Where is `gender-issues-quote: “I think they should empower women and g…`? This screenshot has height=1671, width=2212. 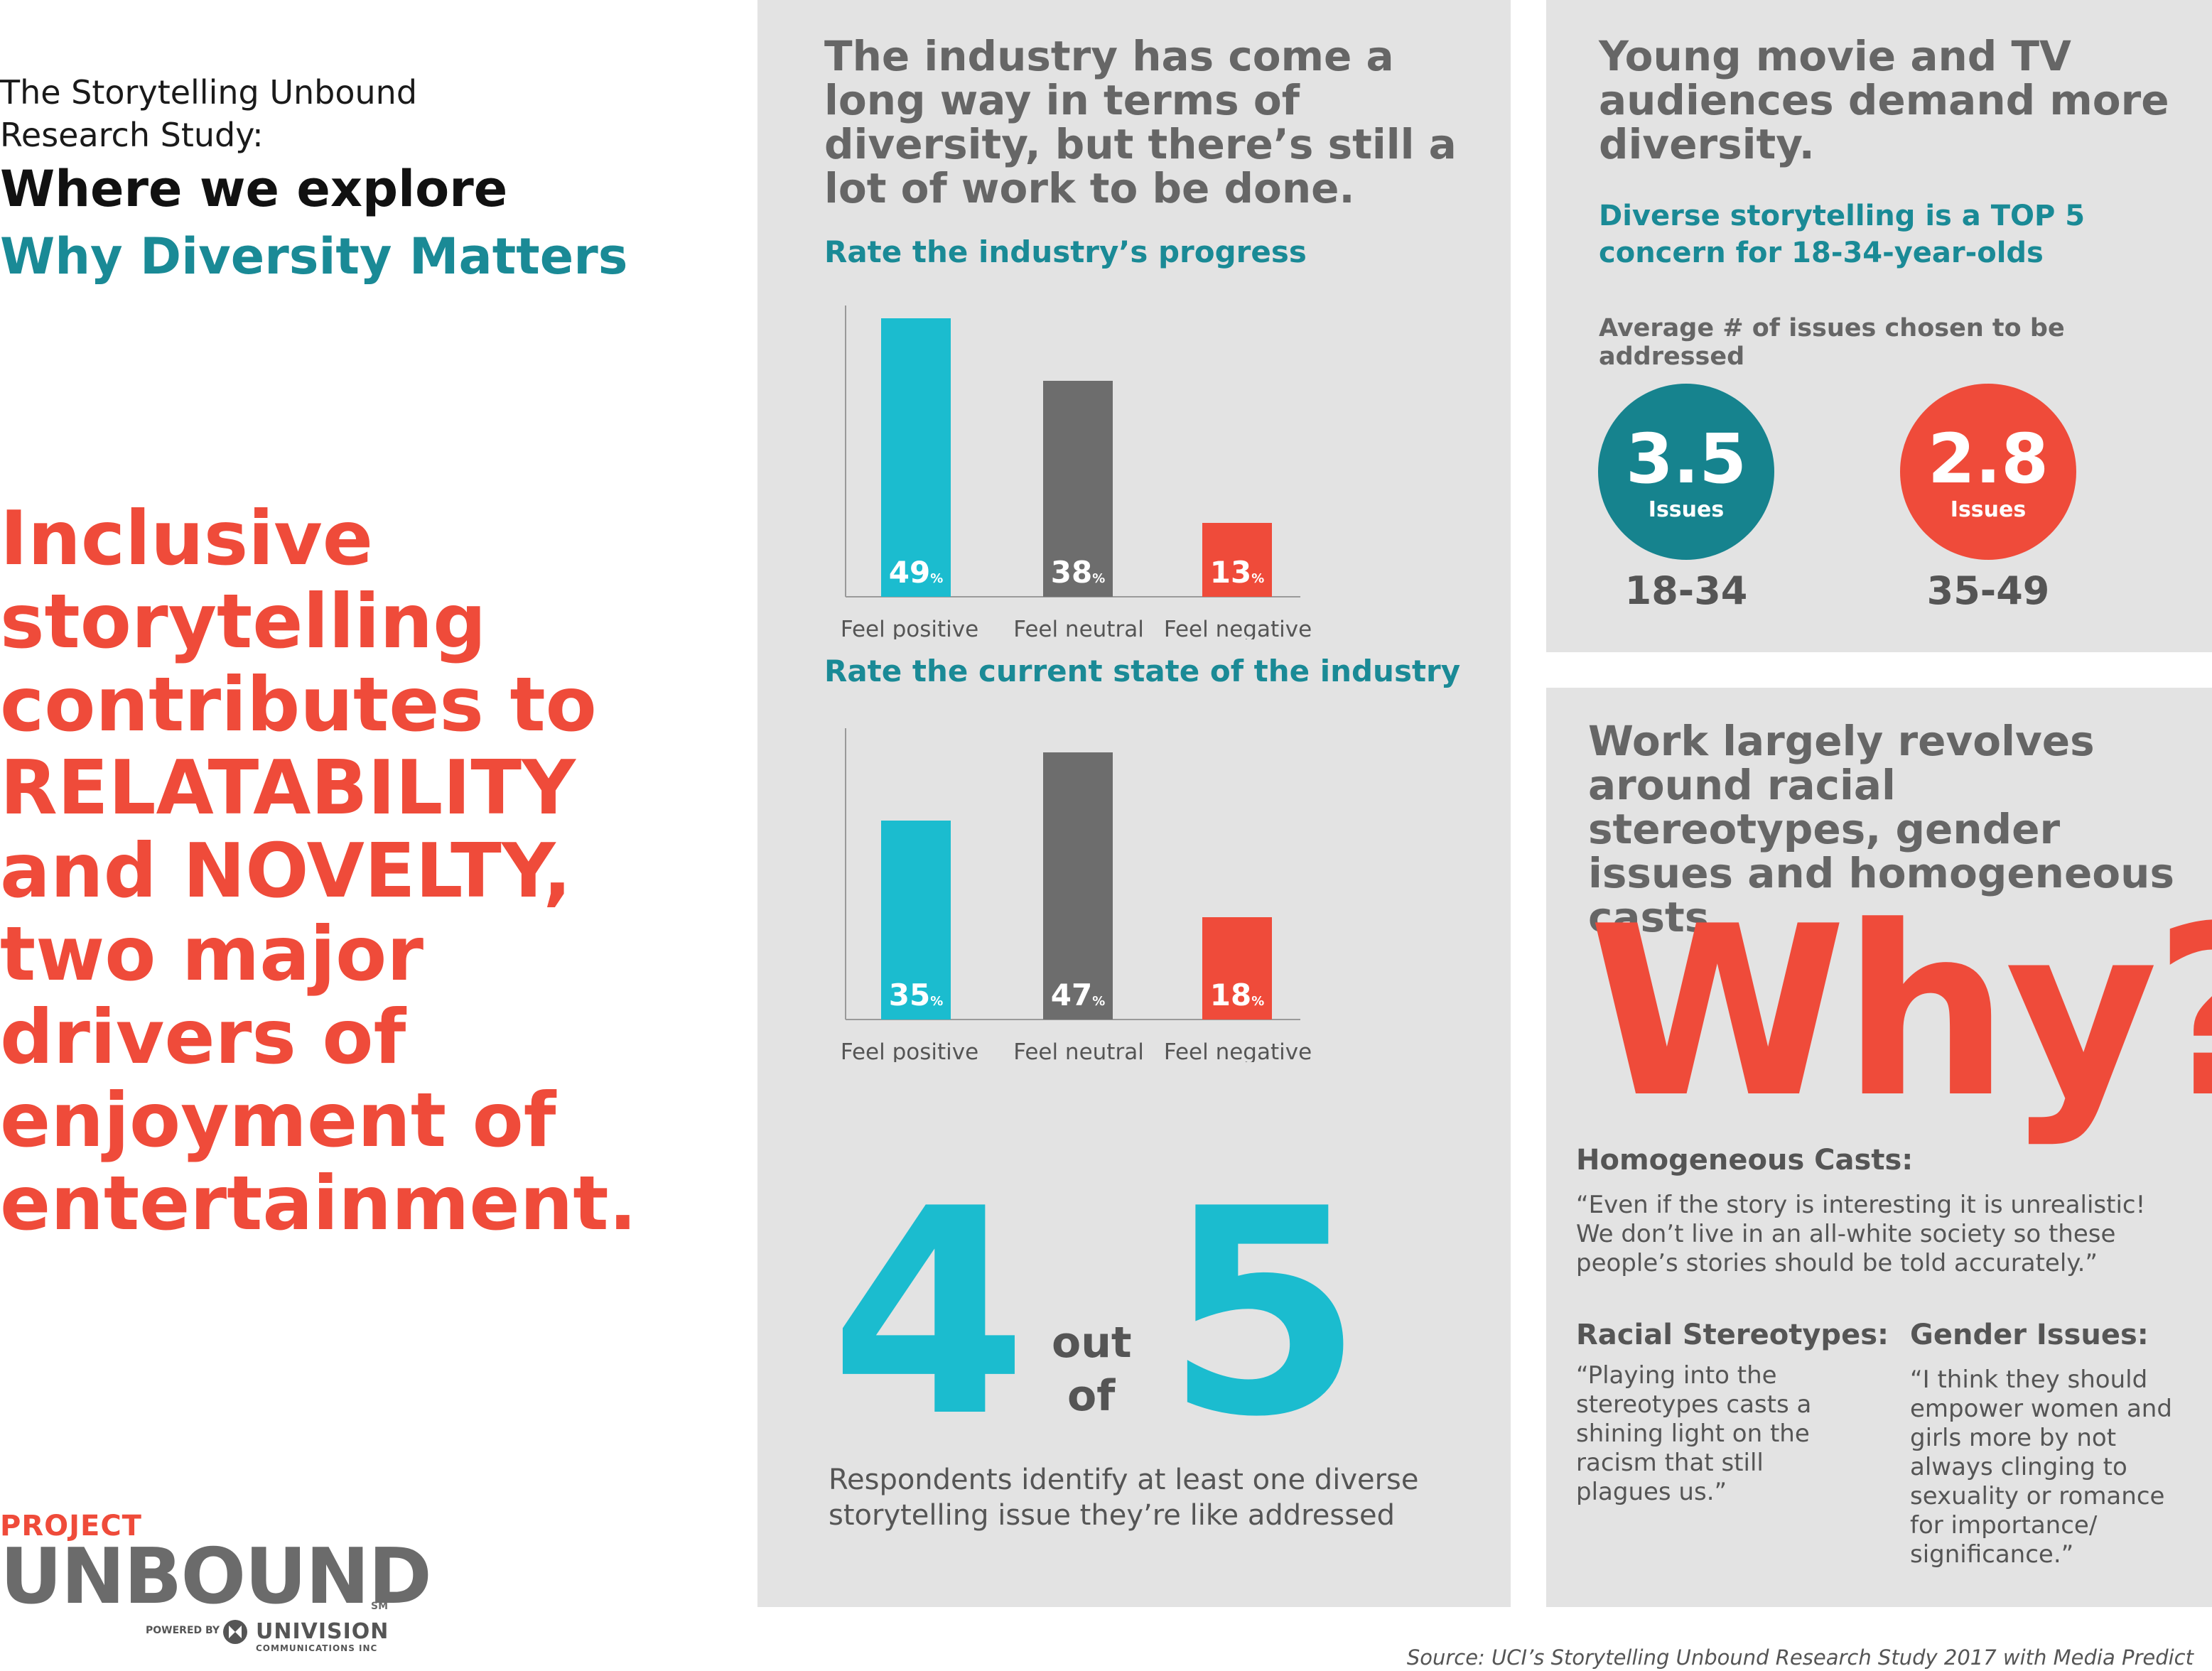
gender-issues-quote: “I think they should empower women and g… is located at coordinates (2041, 1467).